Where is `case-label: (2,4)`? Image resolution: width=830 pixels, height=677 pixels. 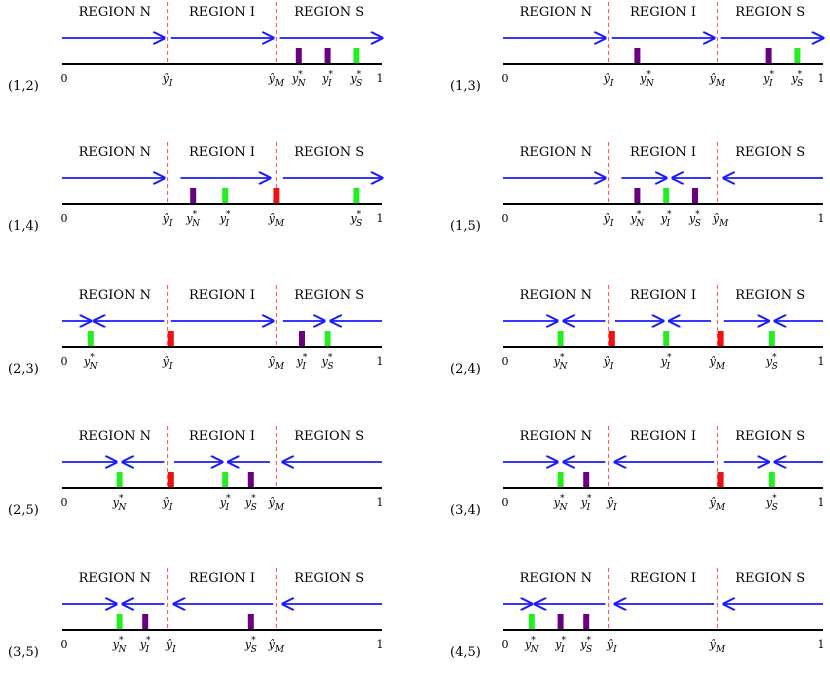
case-label: (2,4) is located at coordinates (465, 369).